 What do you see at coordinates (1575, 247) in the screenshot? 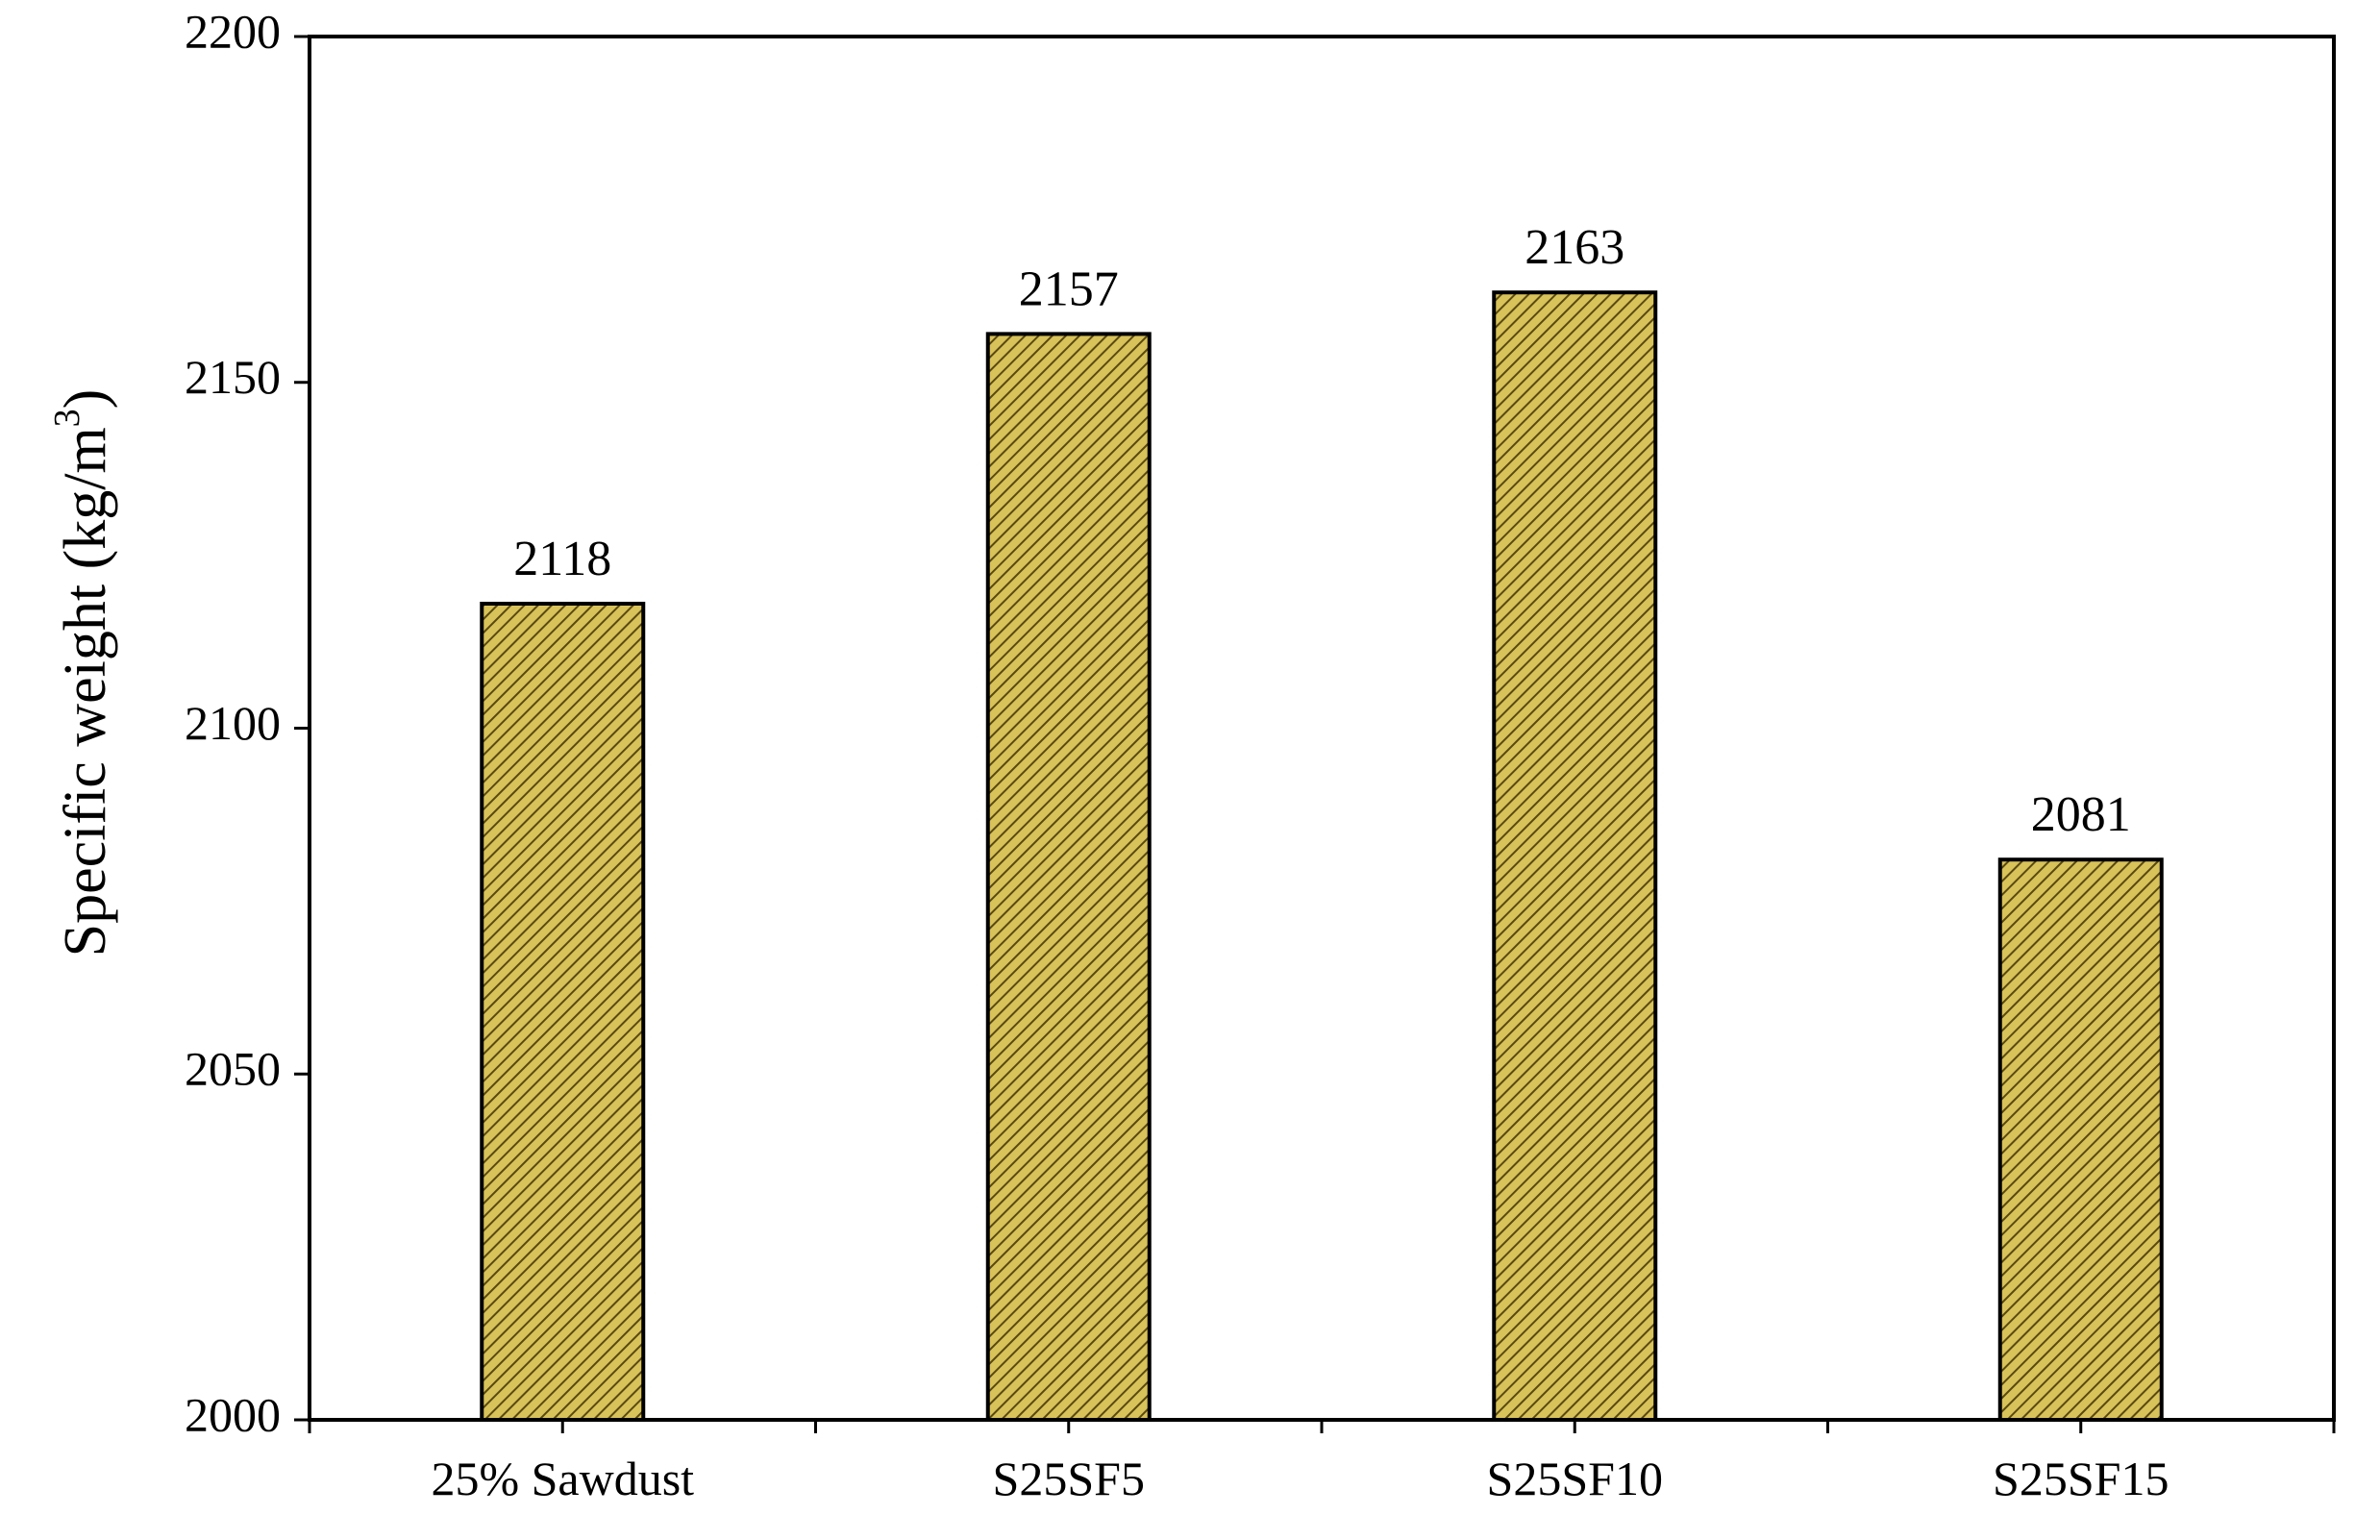
I see `bar-value-label: 2163` at bounding box center [1575, 247].